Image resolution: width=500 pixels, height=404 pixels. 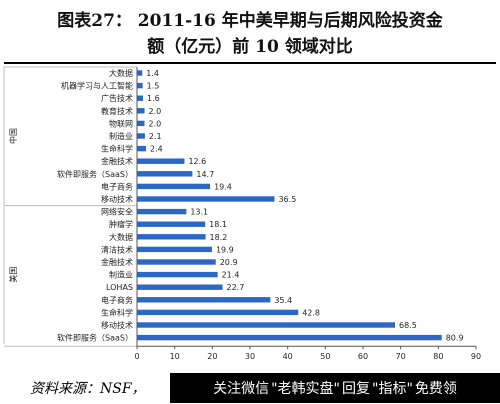 What do you see at coordinates (311, 312) in the screenshot?
I see `data-label: 42.8` at bounding box center [311, 312].